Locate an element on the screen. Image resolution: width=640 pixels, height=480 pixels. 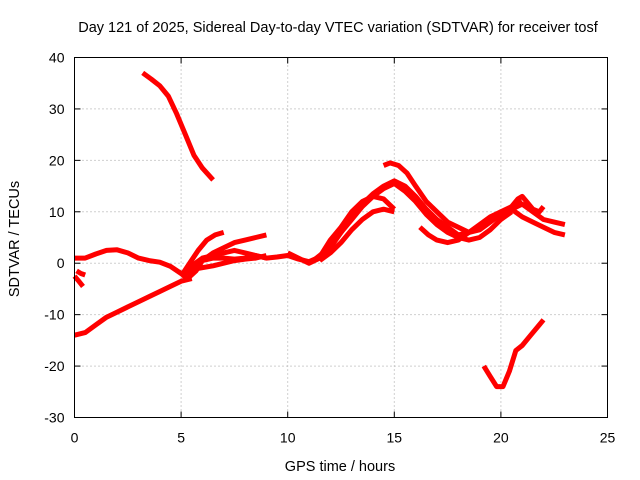
y-tick-label: -10 is located at coordinates (54, 315).